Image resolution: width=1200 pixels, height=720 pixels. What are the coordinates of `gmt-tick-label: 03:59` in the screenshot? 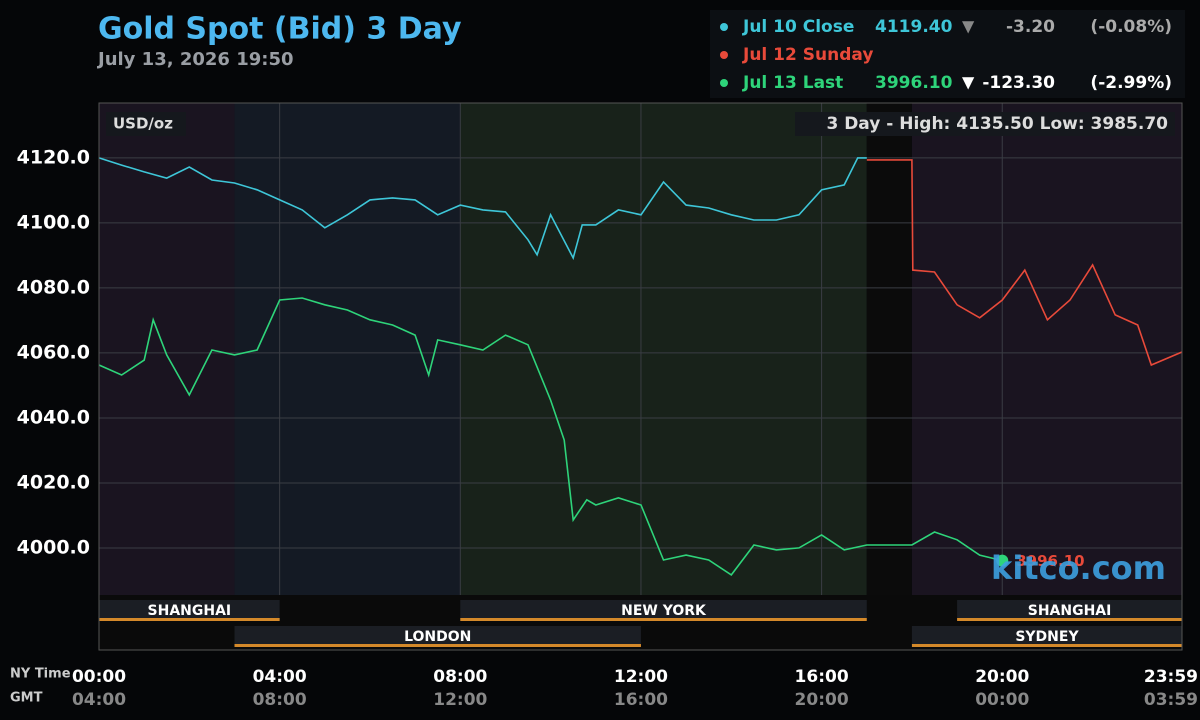 It's located at (1171, 700).